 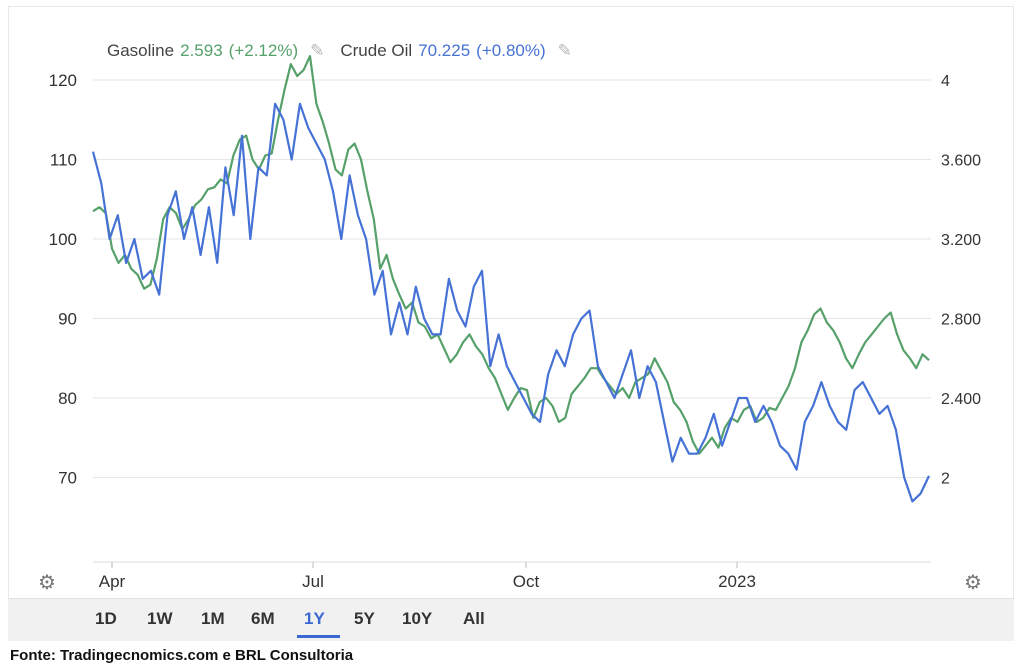 What do you see at coordinates (961, 161) in the screenshot?
I see `right-axis-tick-label: 3.600` at bounding box center [961, 161].